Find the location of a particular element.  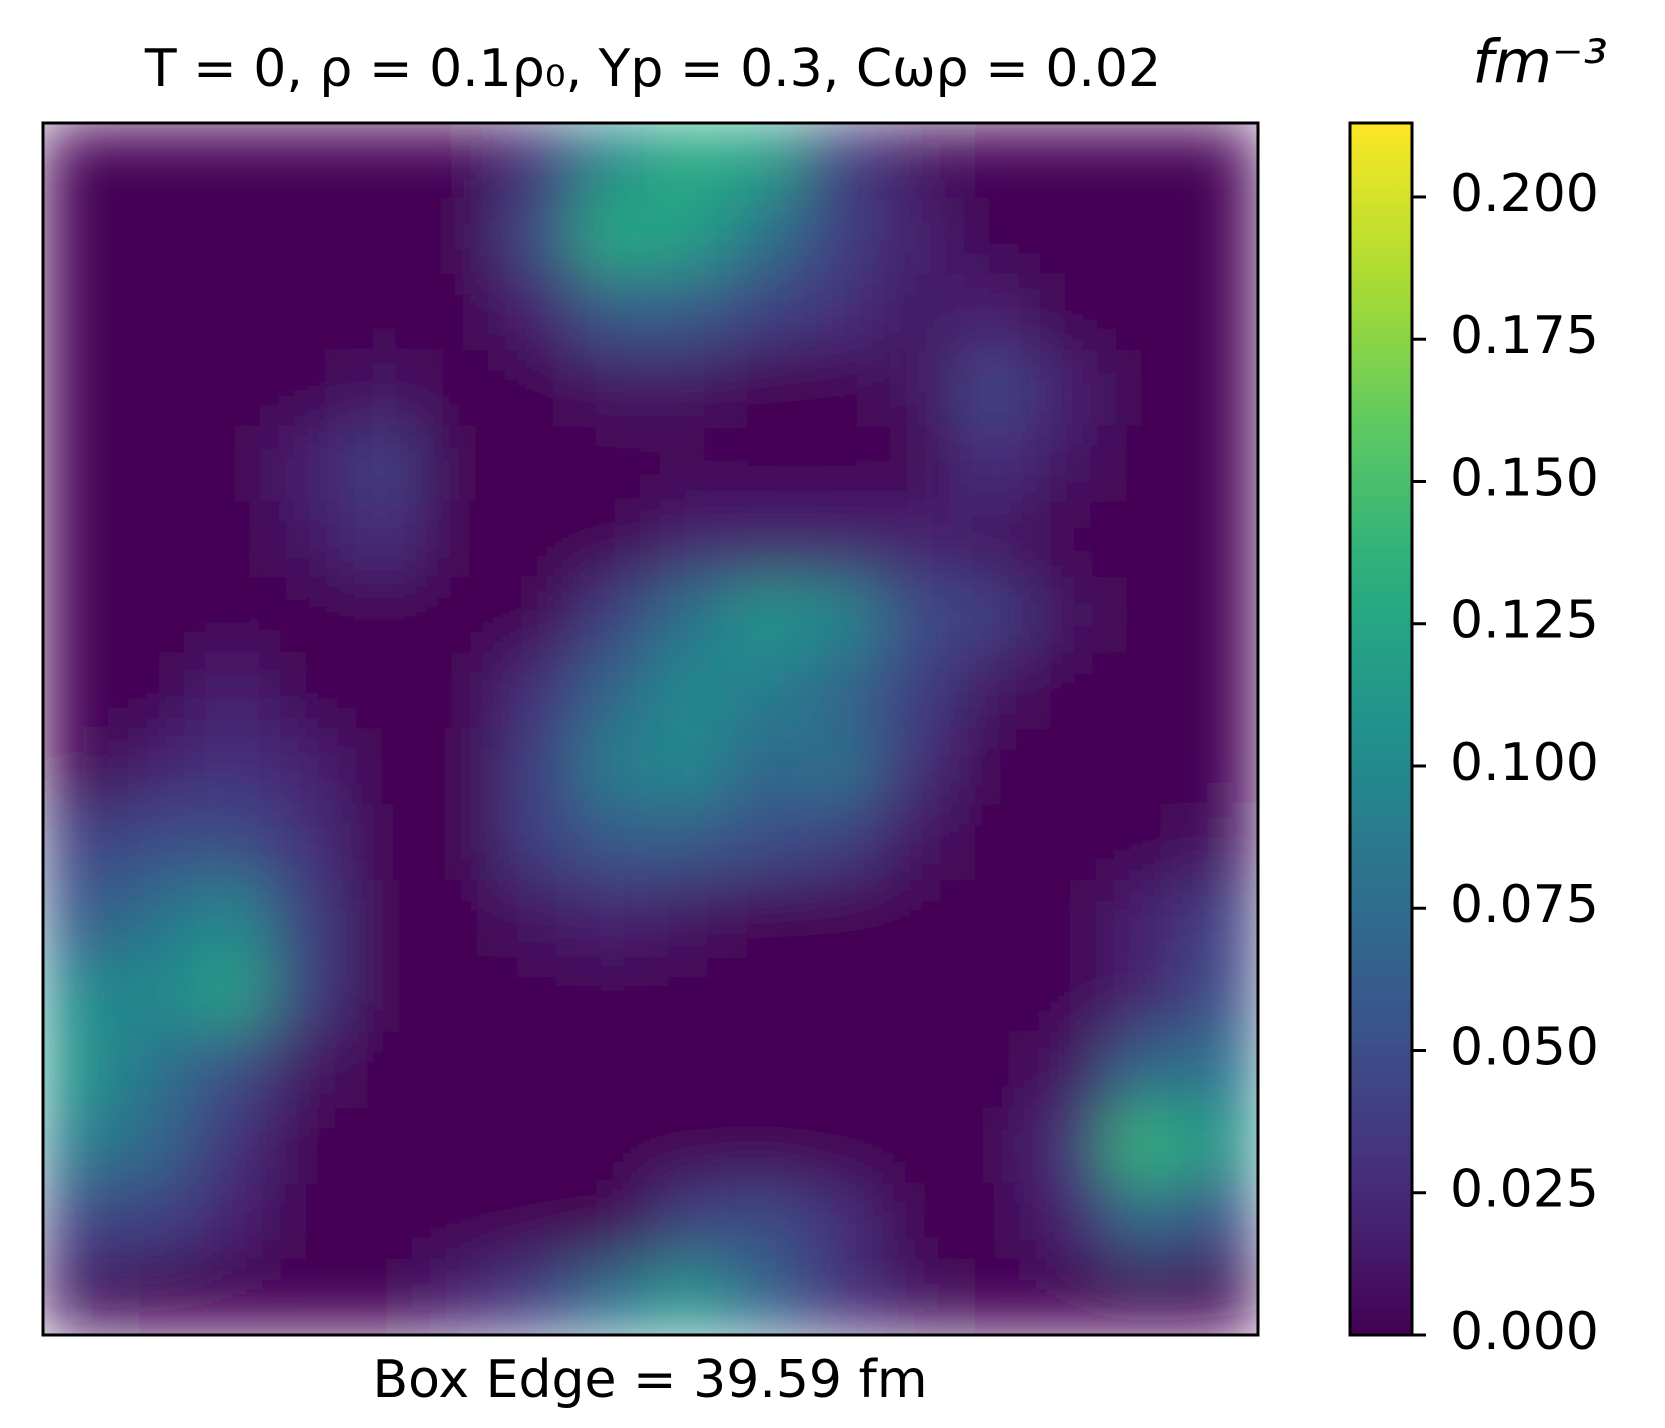

colorbar is located at coordinates (1381, 729).